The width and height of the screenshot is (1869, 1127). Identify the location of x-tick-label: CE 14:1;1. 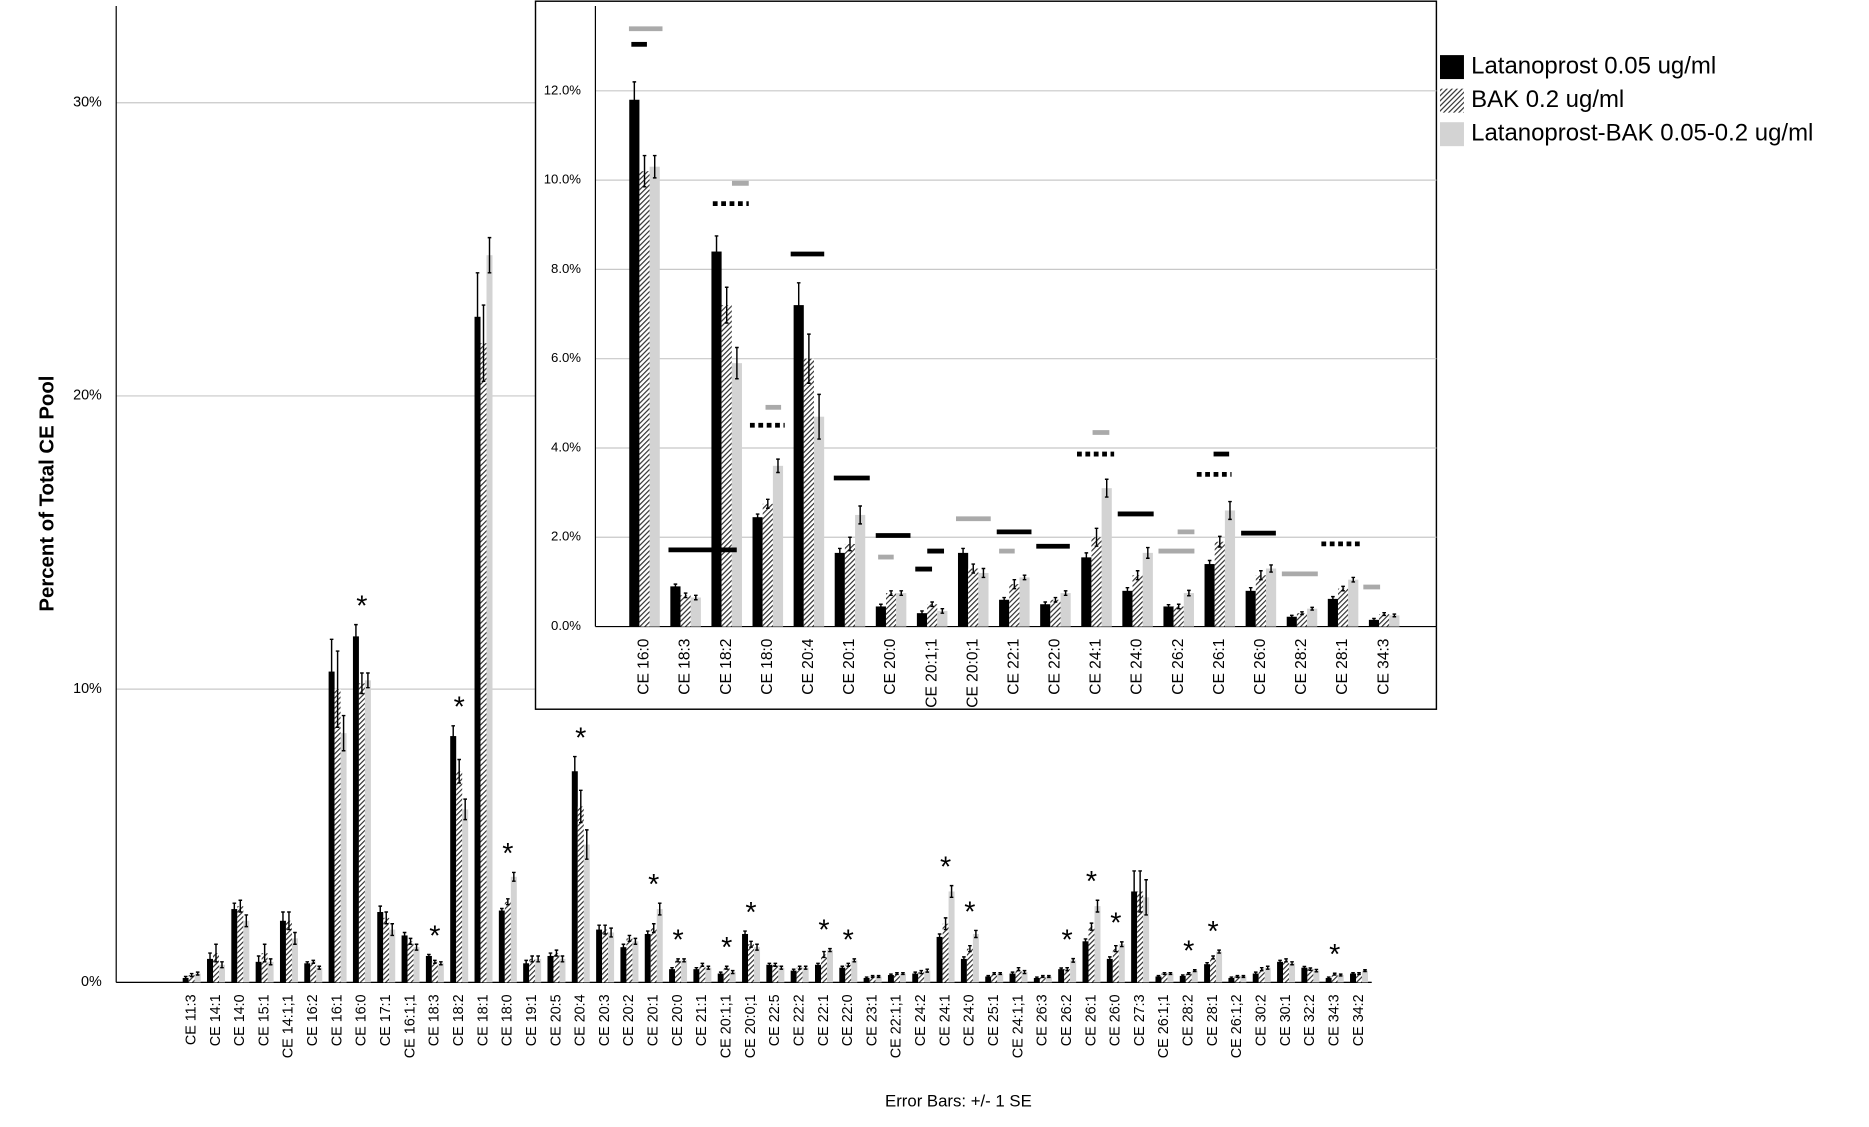
(289, 1026).